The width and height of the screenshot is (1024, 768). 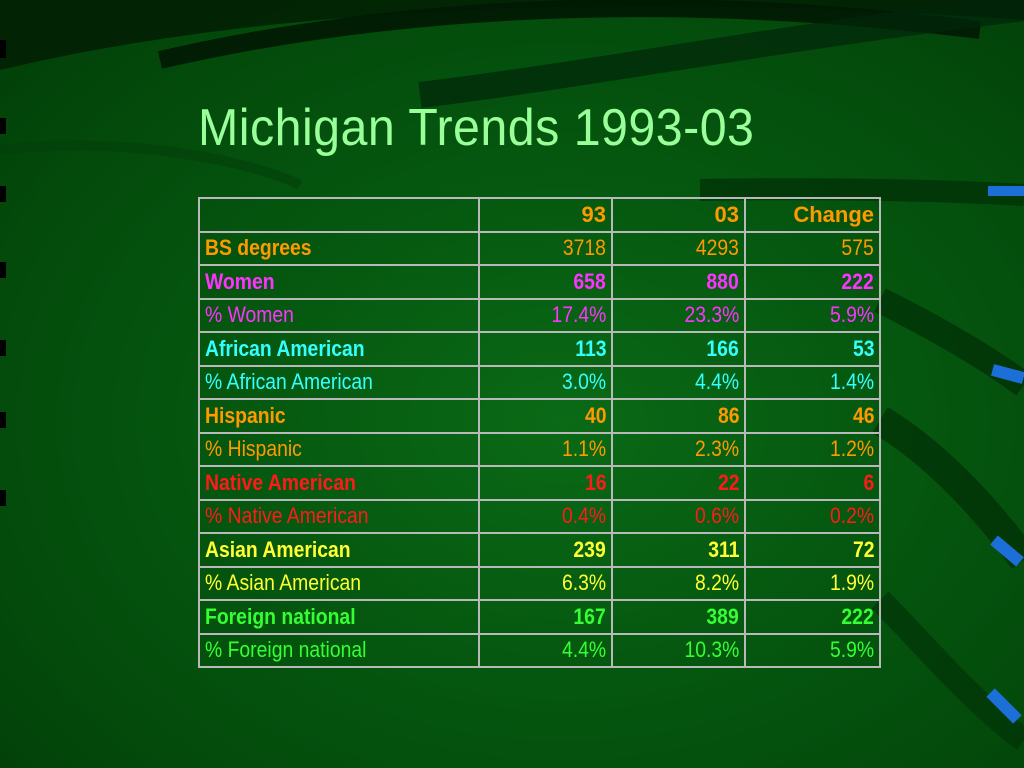 What do you see at coordinates (583, 382) in the screenshot?
I see `row-value-93-text: 3.0%` at bounding box center [583, 382].